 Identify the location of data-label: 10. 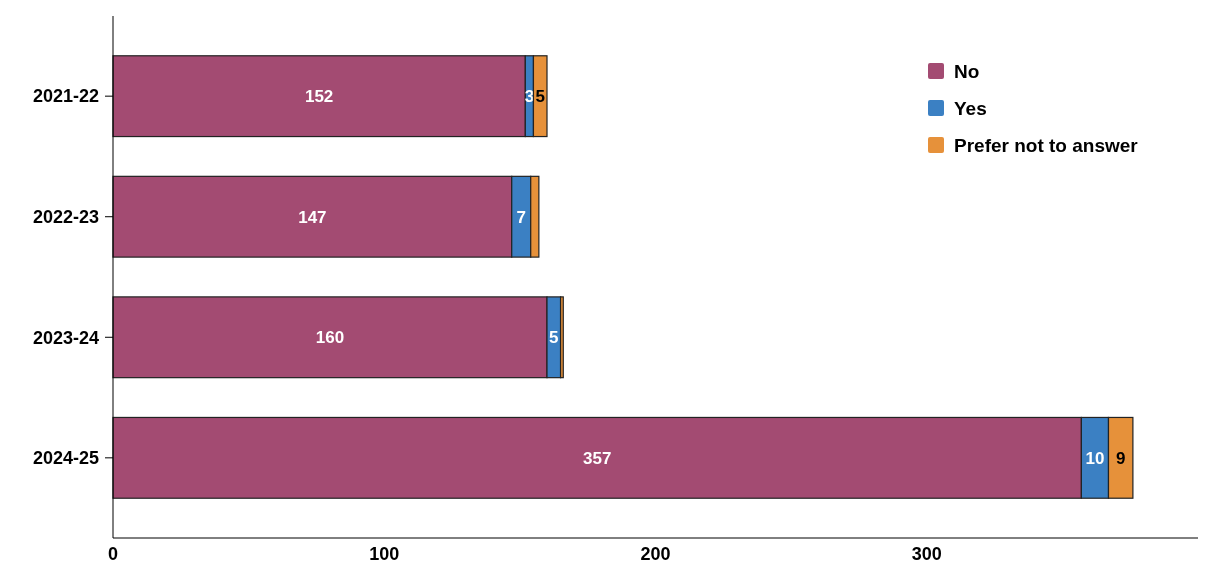
(1095, 458).